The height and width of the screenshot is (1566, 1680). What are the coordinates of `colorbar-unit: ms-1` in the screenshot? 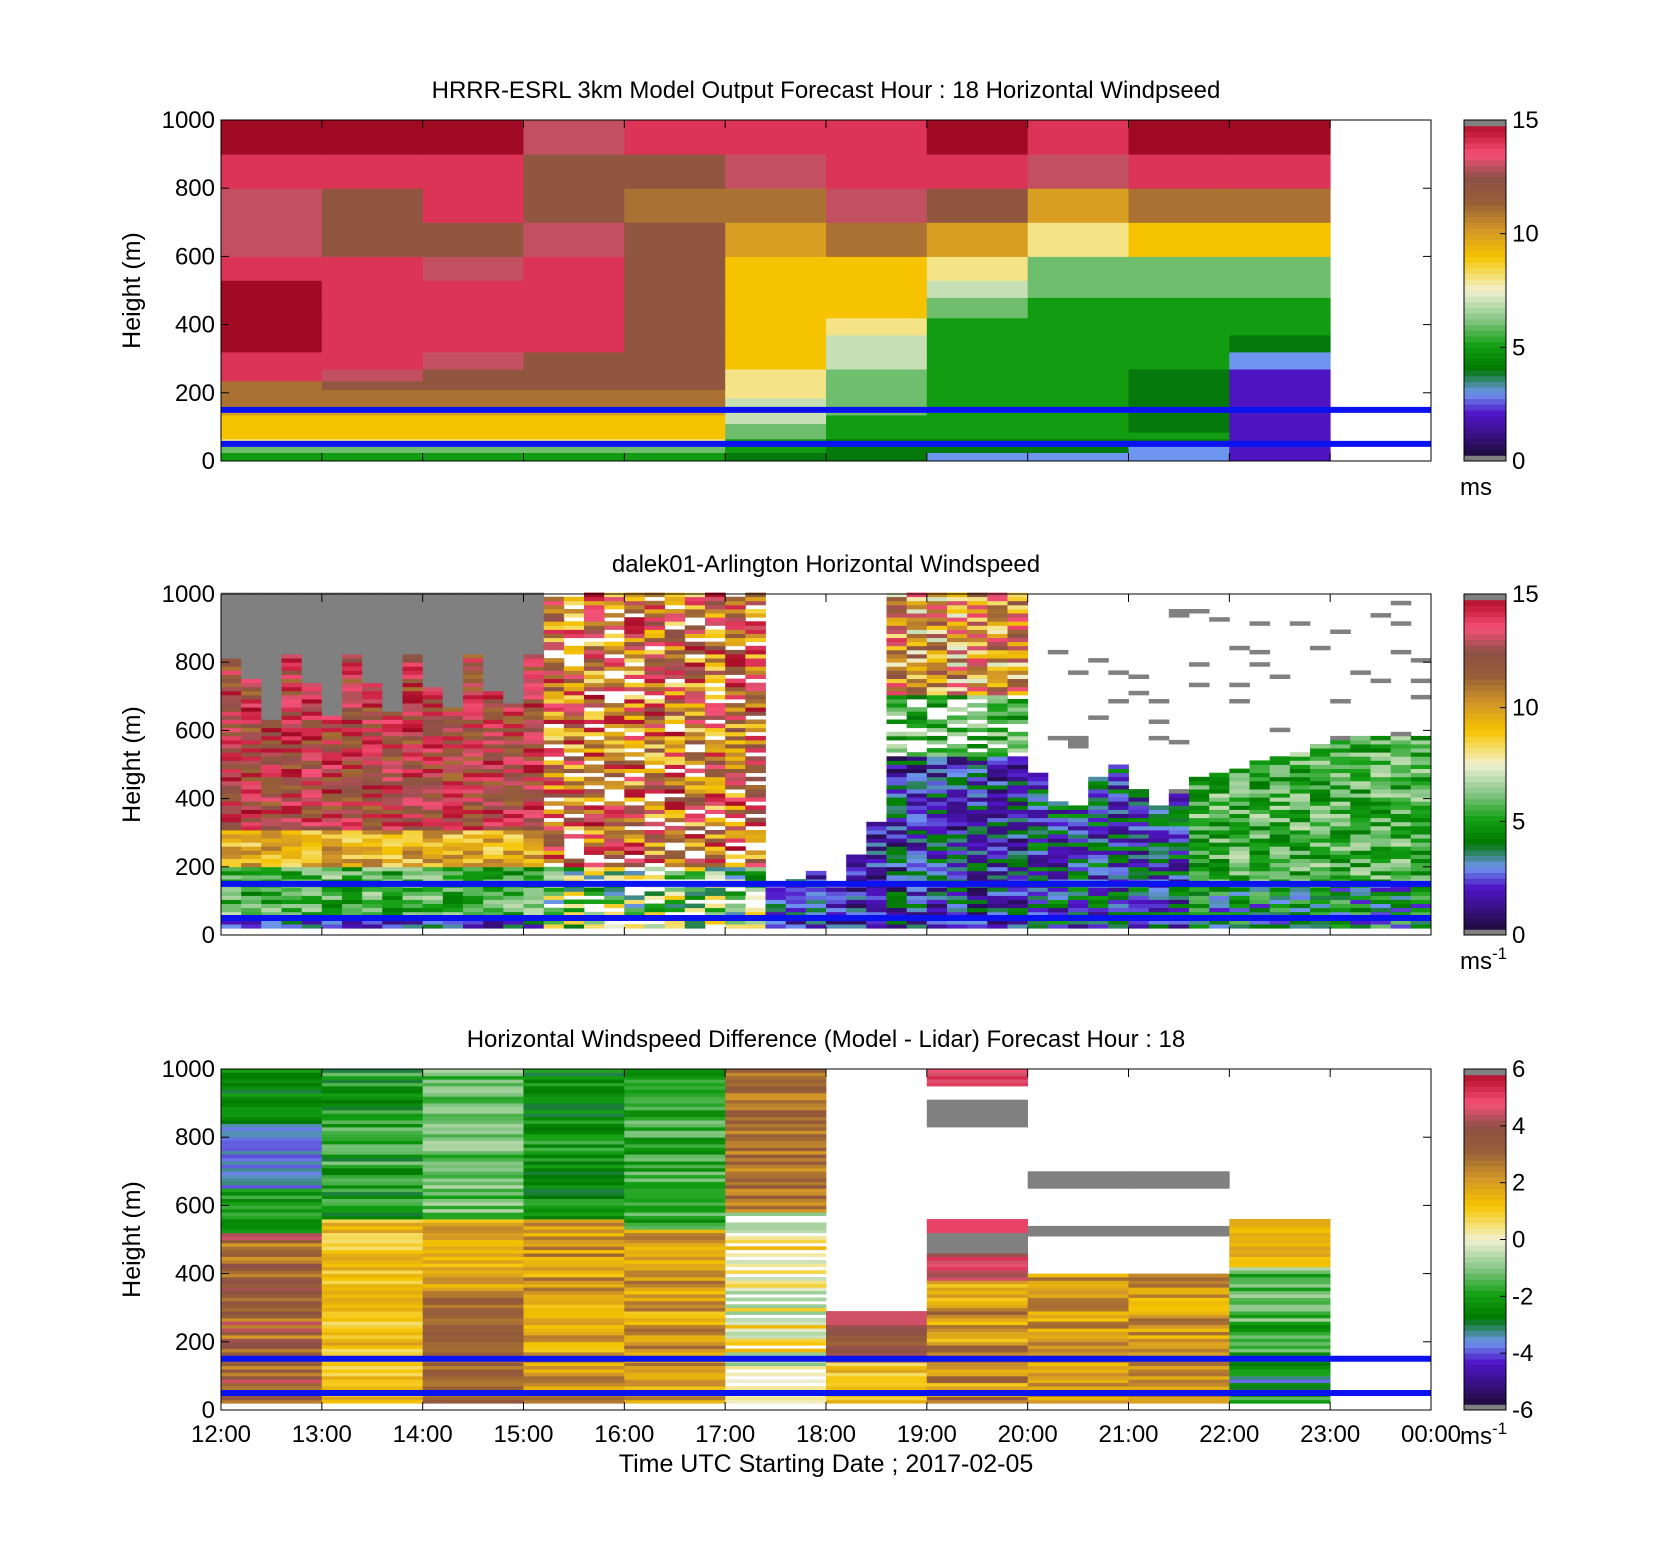 It's located at (1483, 1434).